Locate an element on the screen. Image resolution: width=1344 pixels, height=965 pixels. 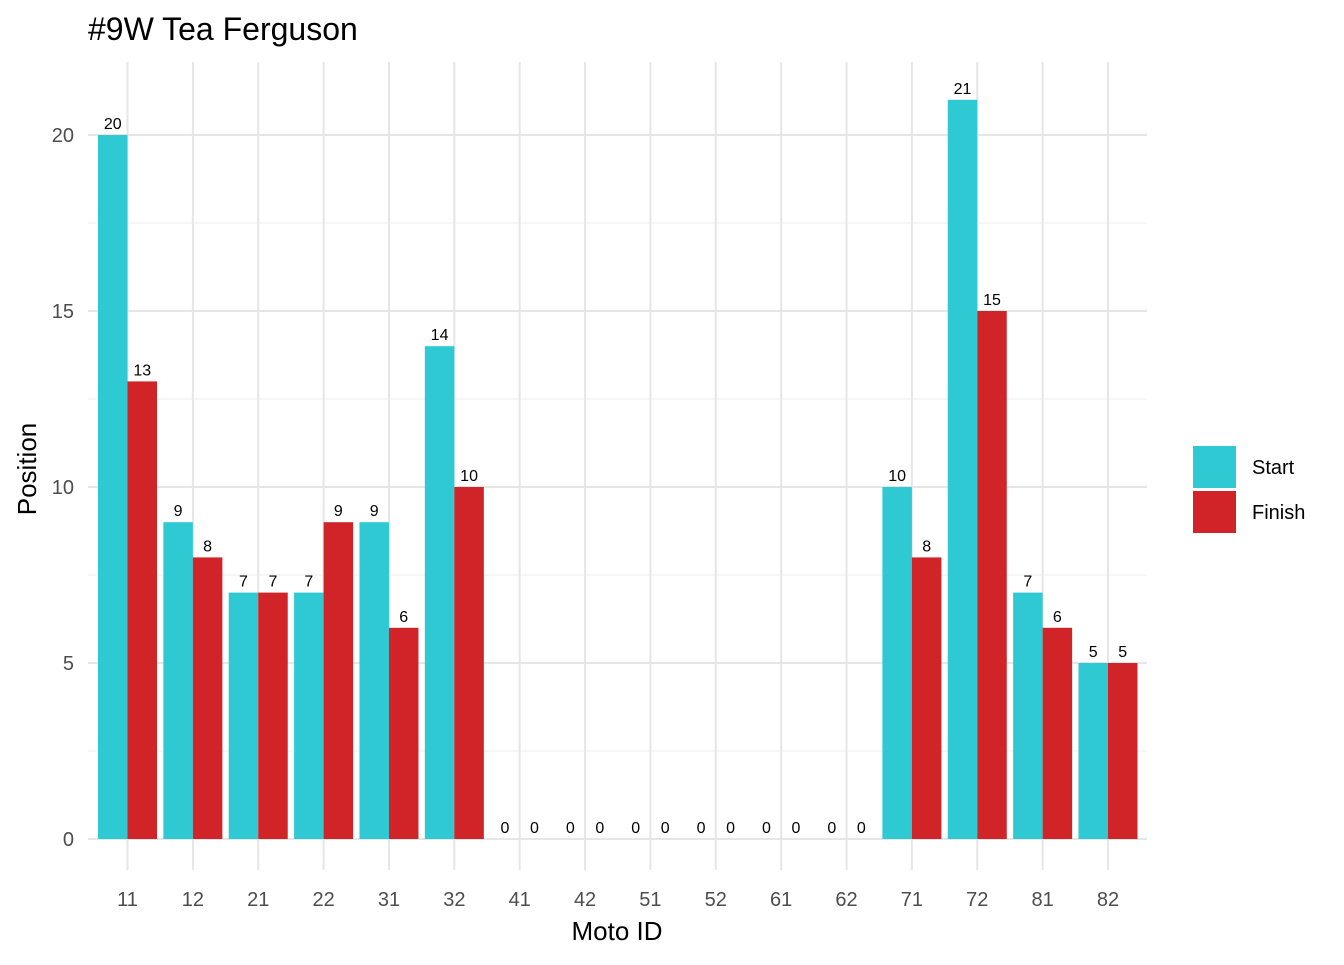
y-tick-label: 20 is located at coordinates (63, 136).